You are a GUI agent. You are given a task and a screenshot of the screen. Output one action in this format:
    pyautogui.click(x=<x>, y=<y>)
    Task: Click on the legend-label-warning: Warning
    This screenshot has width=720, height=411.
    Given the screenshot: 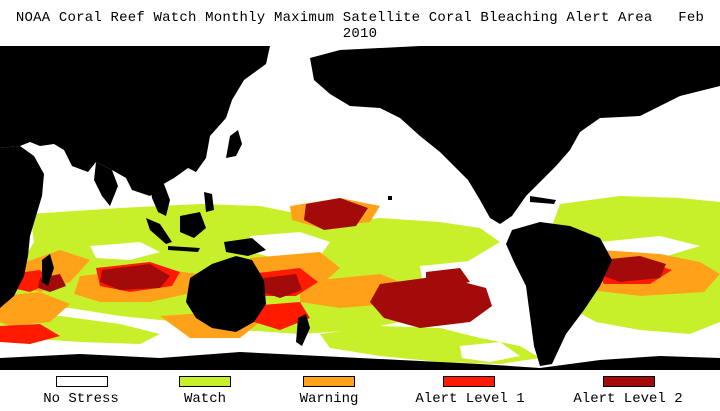 What is the action you would take?
    pyautogui.click(x=329, y=399)
    